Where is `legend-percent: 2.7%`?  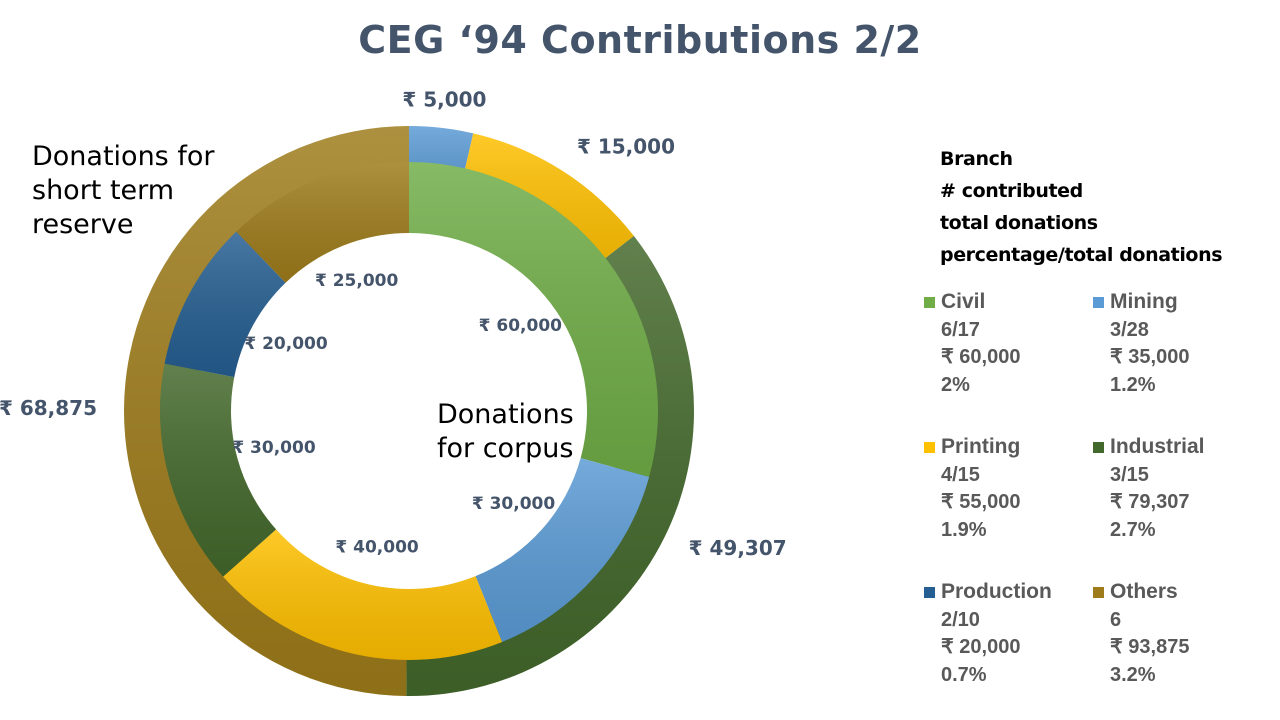 legend-percent: 2.7% is located at coordinates (1133, 529).